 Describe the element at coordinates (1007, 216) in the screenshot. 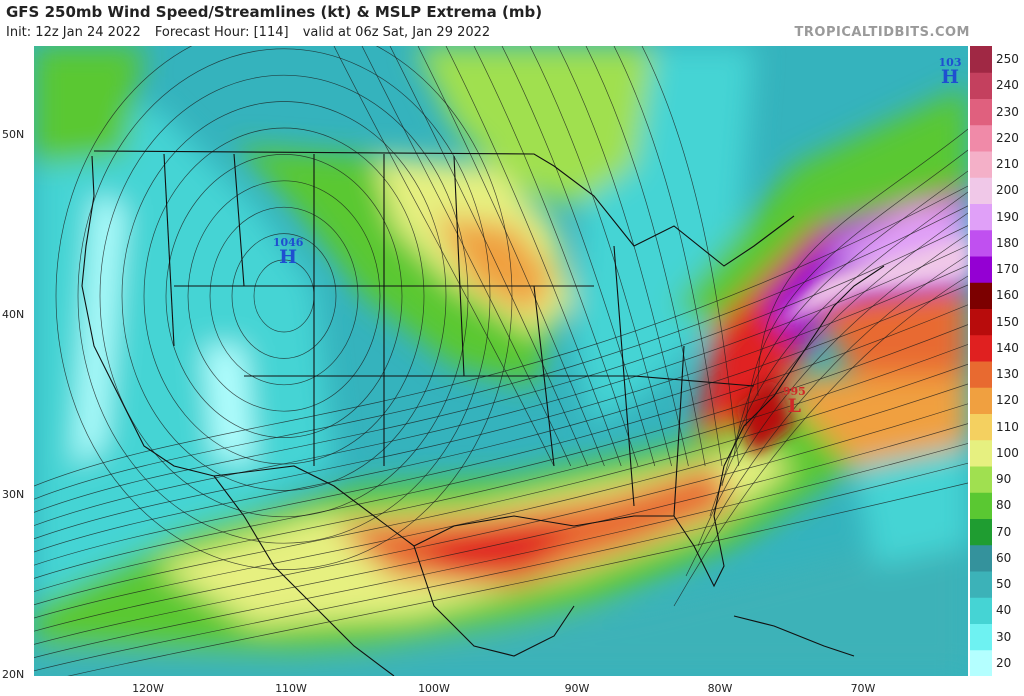

I see `colorbar-tick-label: 190` at that location.